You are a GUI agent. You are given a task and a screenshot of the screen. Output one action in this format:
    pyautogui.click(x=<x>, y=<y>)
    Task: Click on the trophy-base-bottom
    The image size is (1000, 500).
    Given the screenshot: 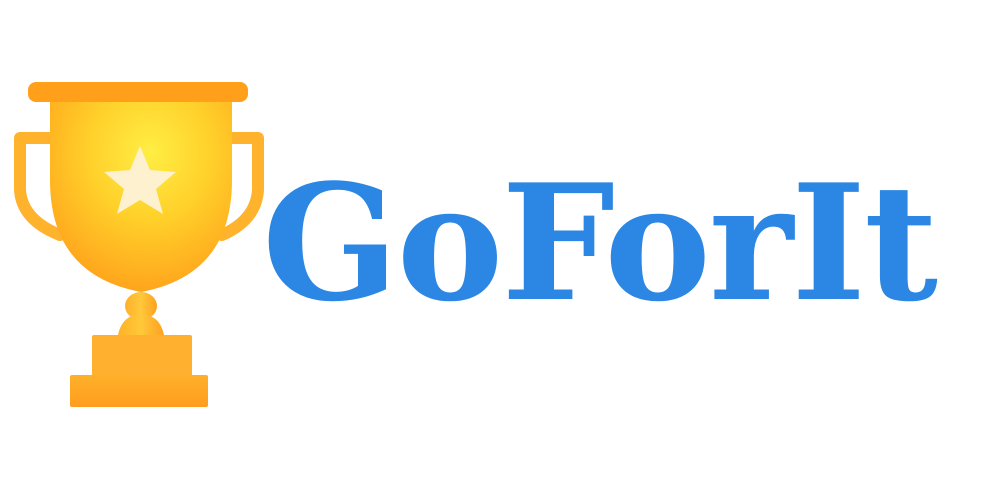 What is the action you would take?
    pyautogui.click(x=139, y=391)
    